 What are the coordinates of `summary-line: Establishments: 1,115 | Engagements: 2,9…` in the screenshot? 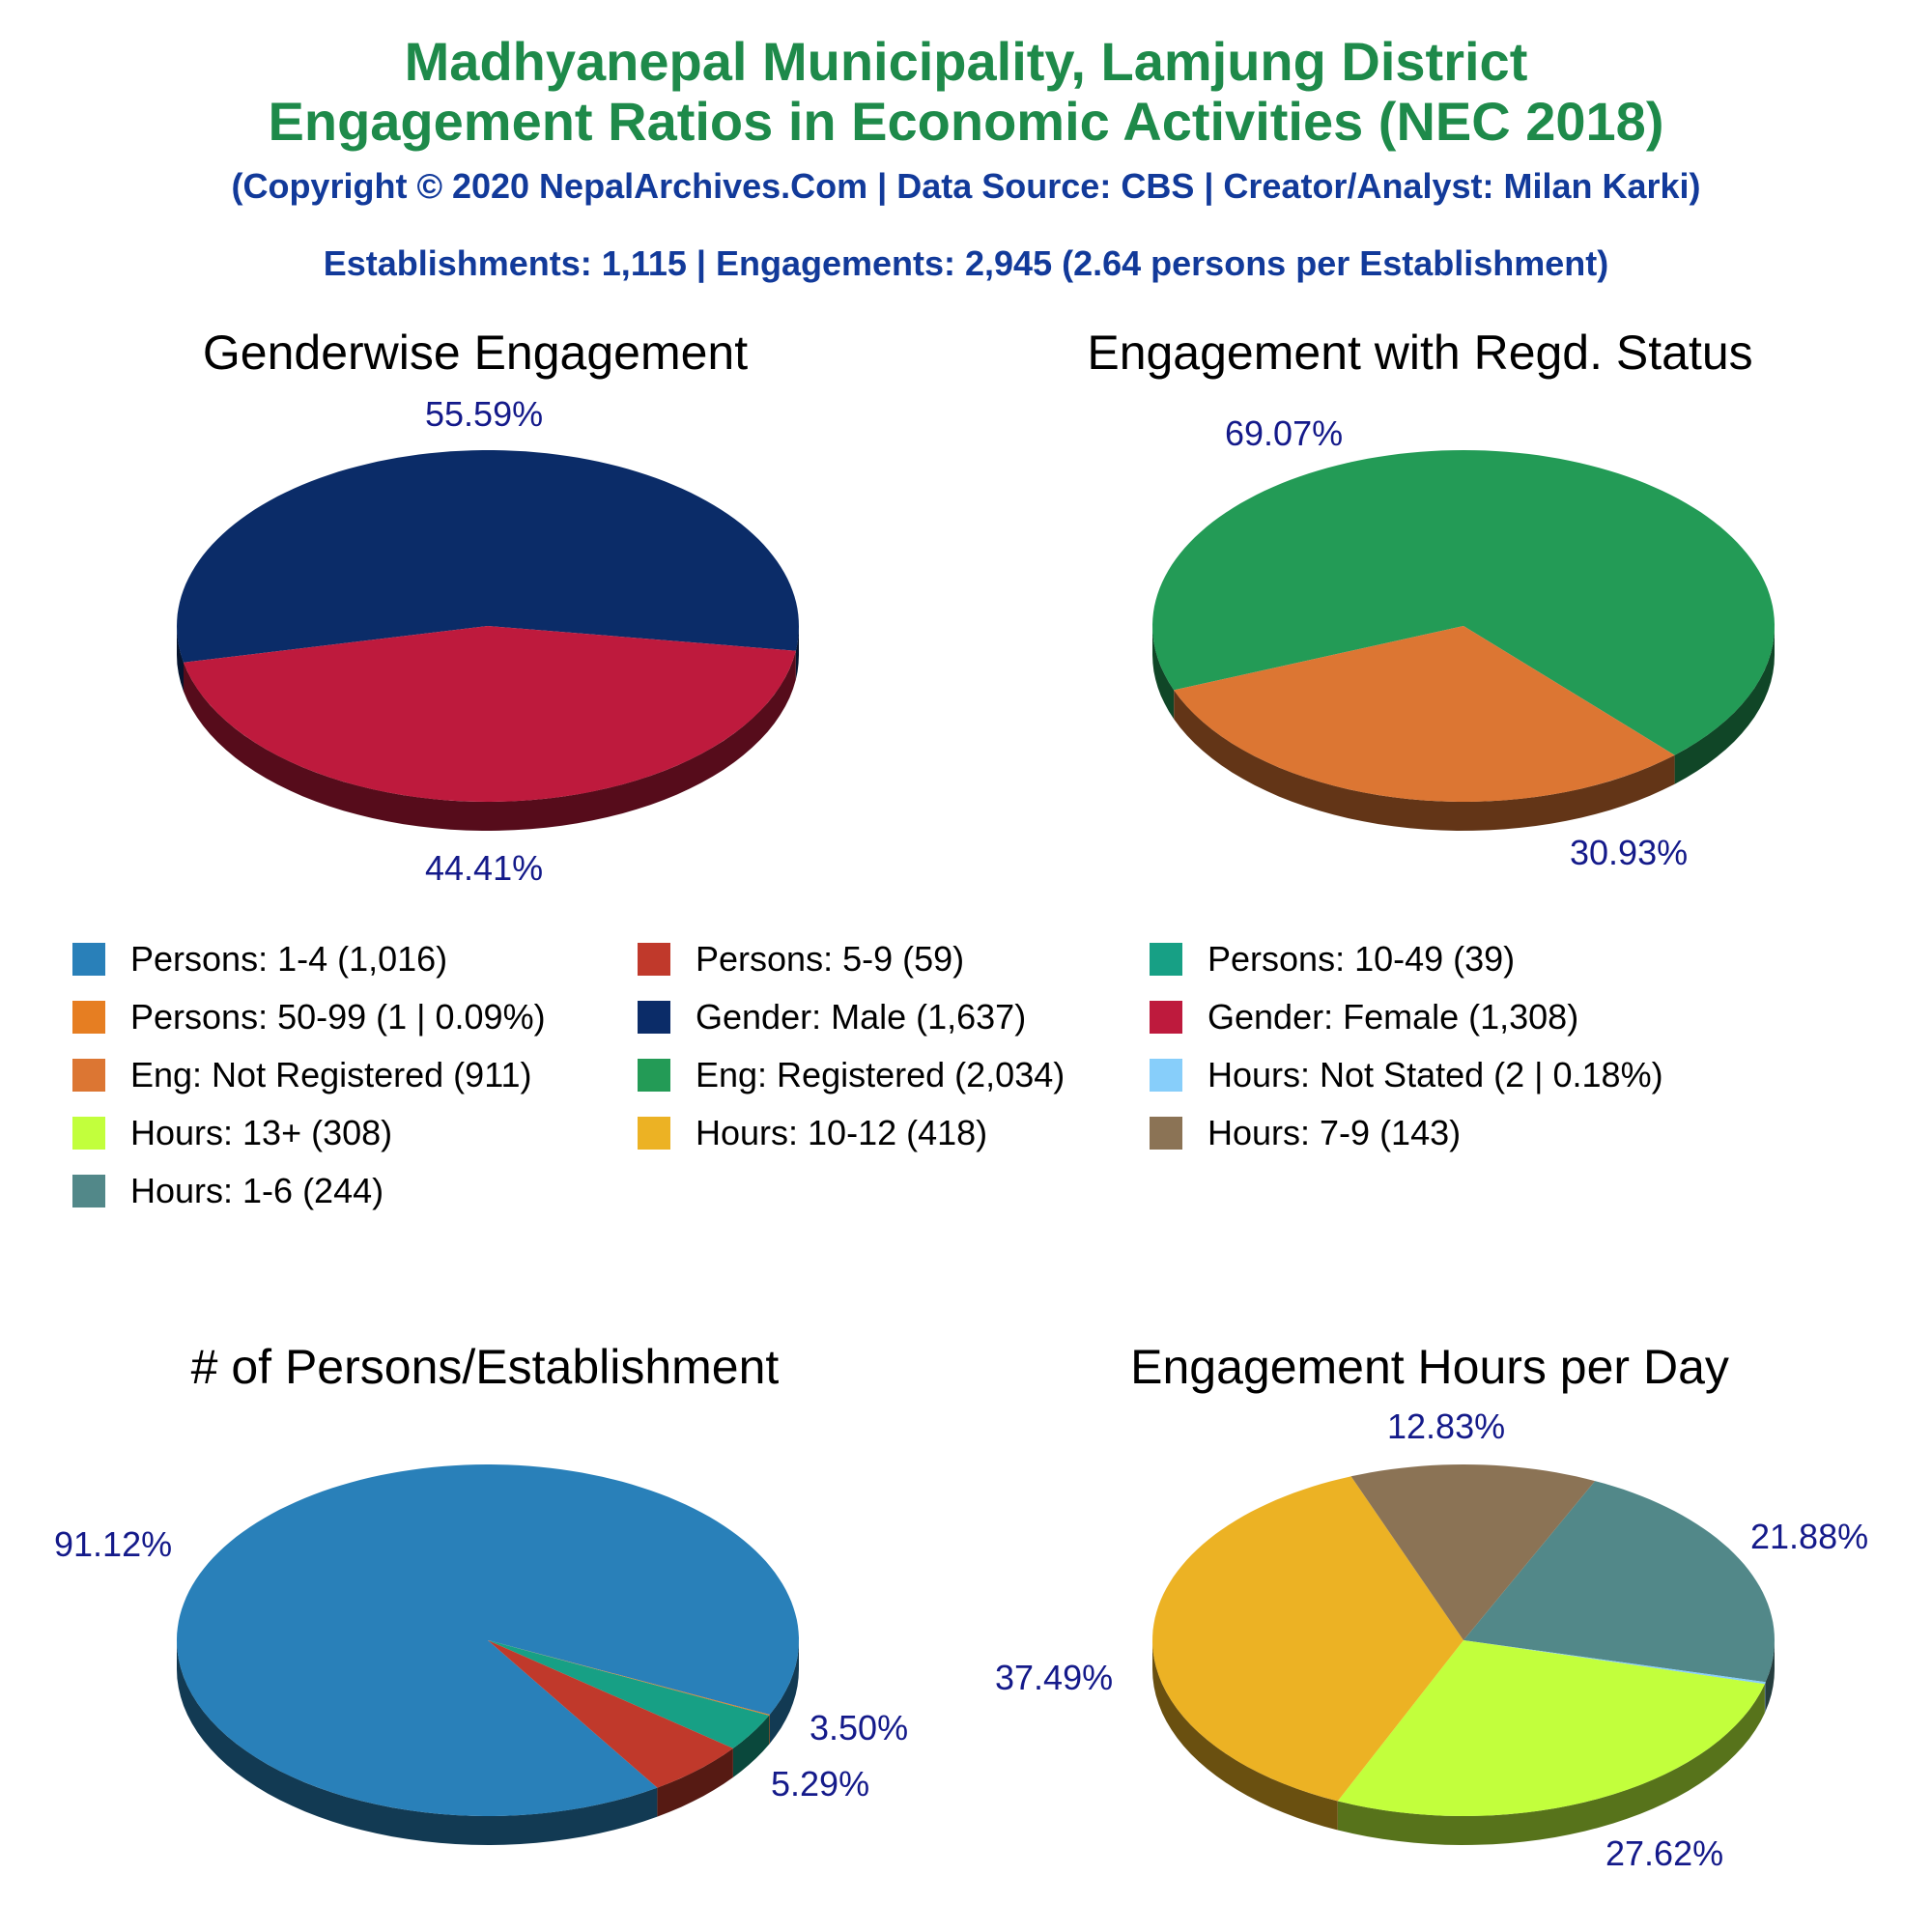 It's located at (966, 263).